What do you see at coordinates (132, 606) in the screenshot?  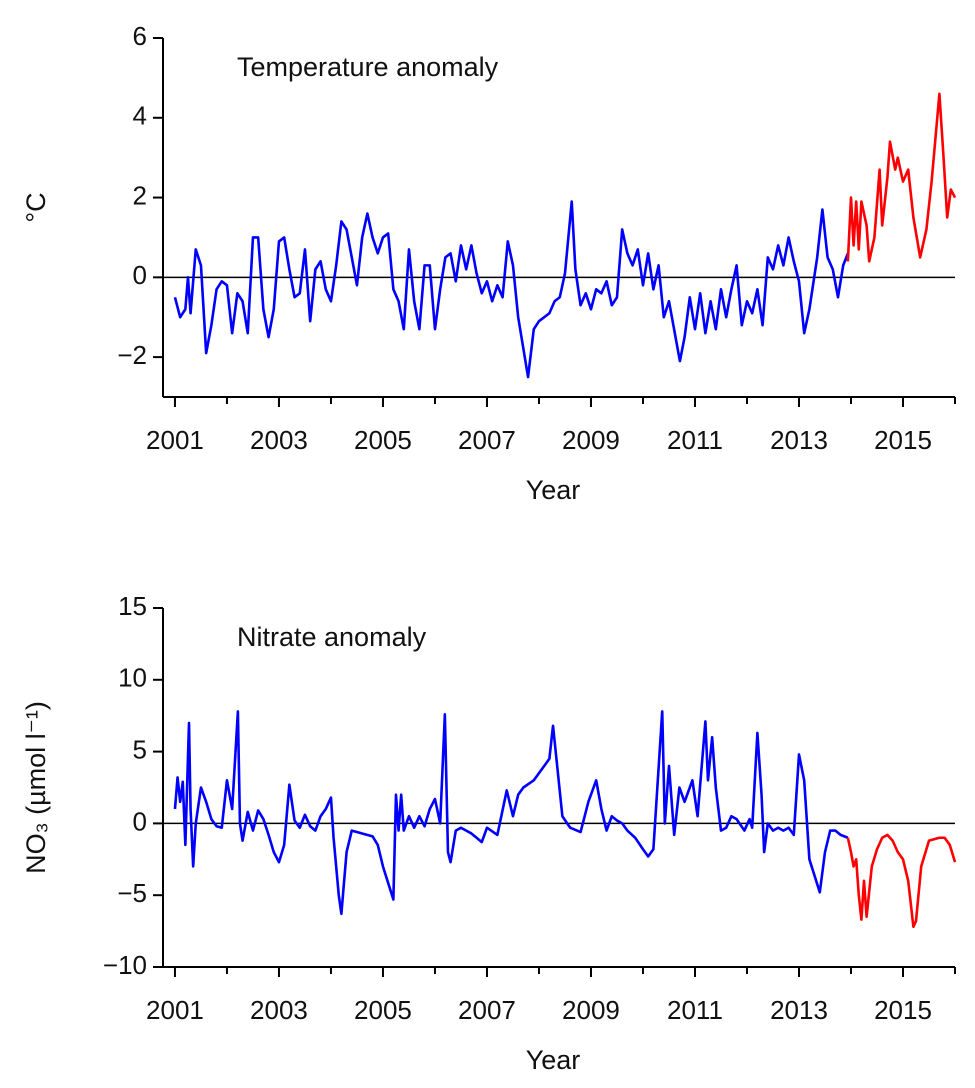 I see `y-tick-label: 15` at bounding box center [132, 606].